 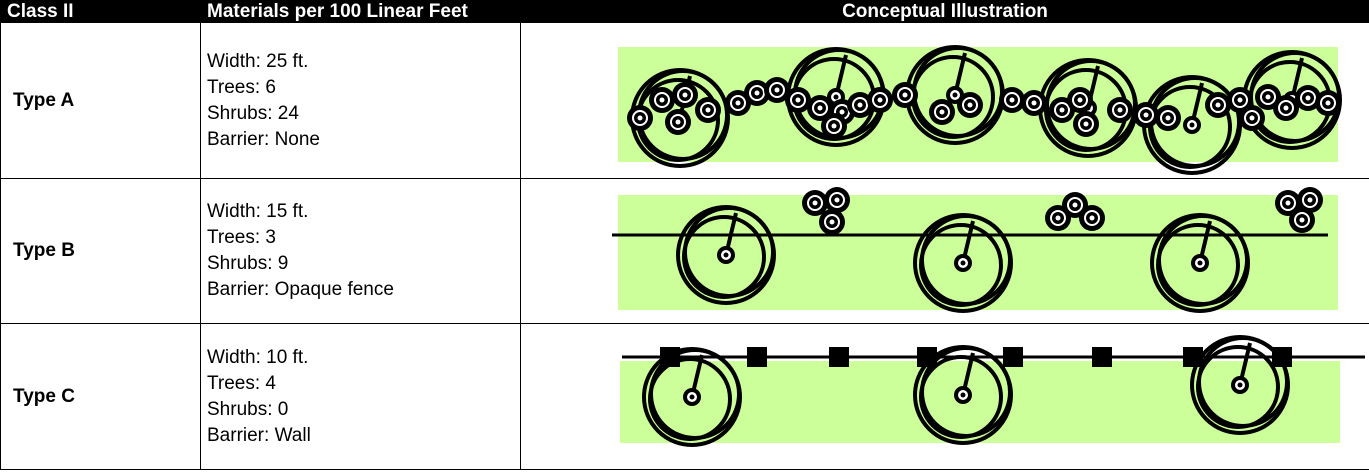 What do you see at coordinates (100, 251) in the screenshot?
I see `class-cell: Type B` at bounding box center [100, 251].